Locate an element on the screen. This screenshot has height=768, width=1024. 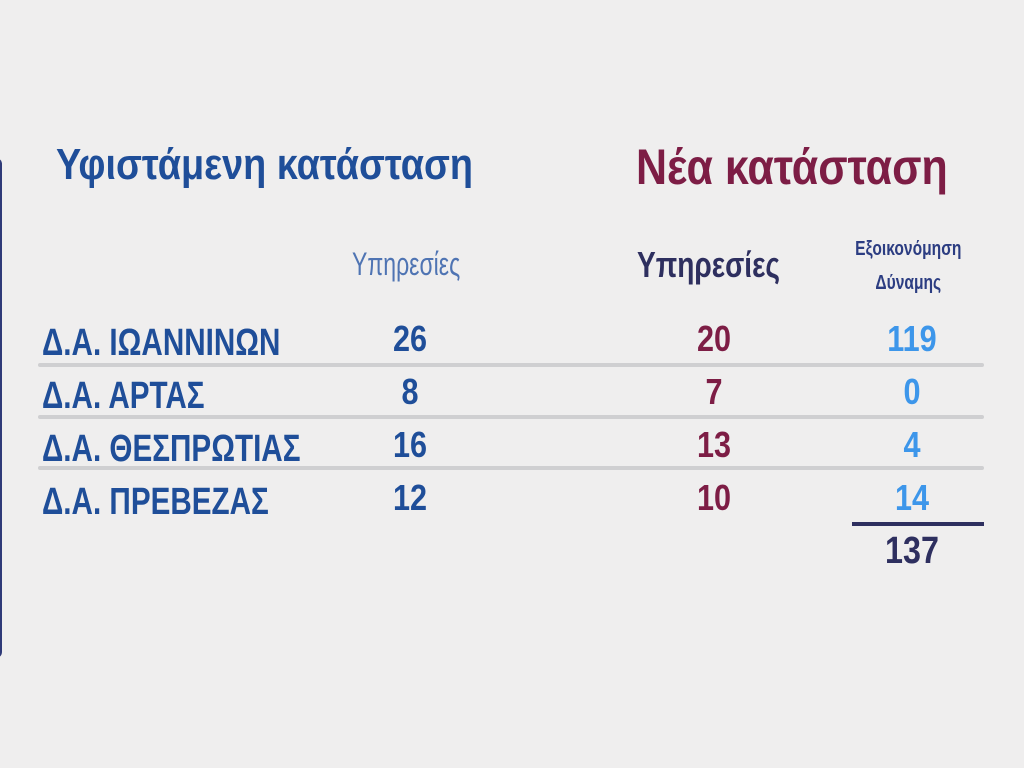
current-situation-heading: Υφιστάμενη κατάσταση is located at coordinates (264, 164).